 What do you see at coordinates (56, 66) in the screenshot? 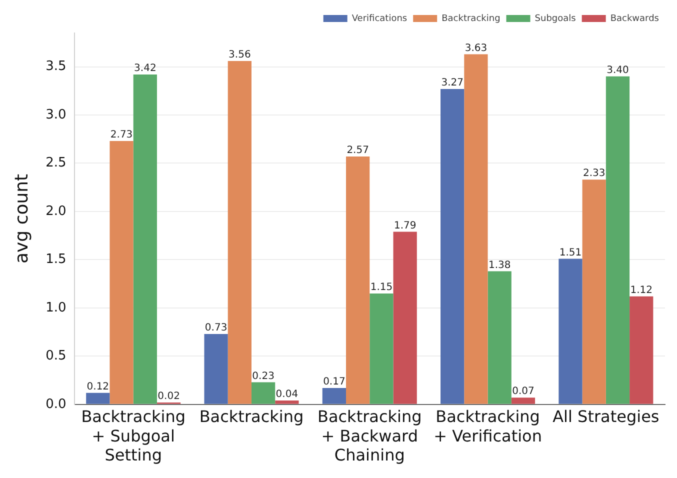
I see `y-tick-label: 3.5` at bounding box center [56, 66].